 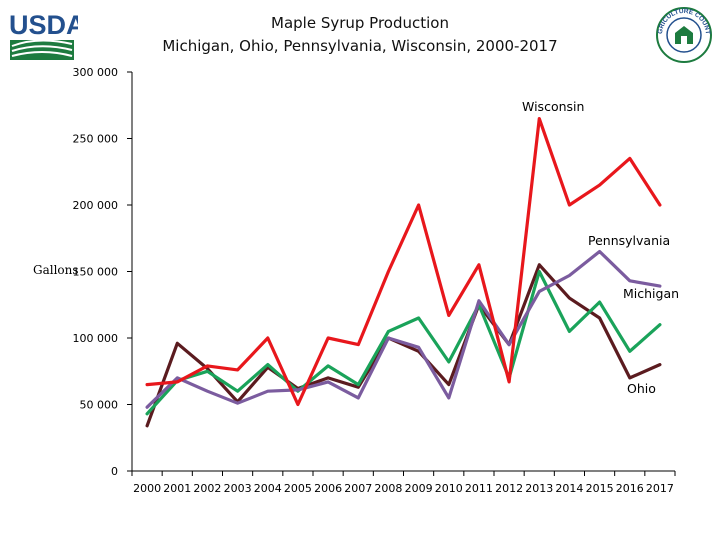 I want to click on x-tick-label: 2012, so click(x=509, y=488).